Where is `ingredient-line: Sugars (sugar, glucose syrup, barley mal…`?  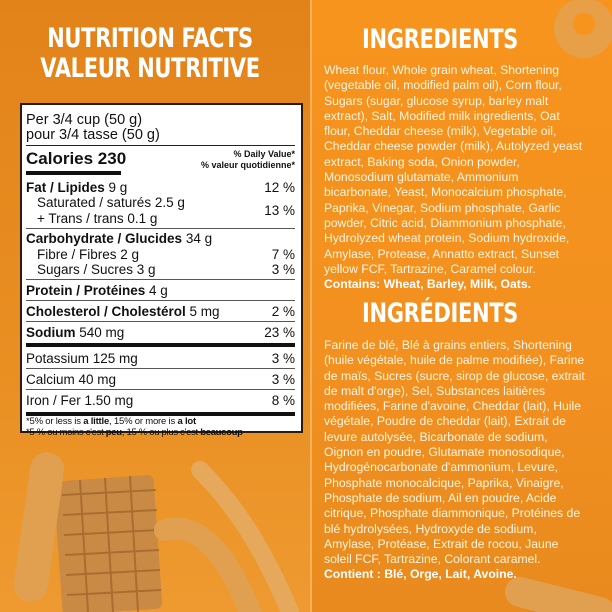 ingredient-line: Sugars (sugar, glucose syrup, barley mal… is located at coordinates (436, 100).